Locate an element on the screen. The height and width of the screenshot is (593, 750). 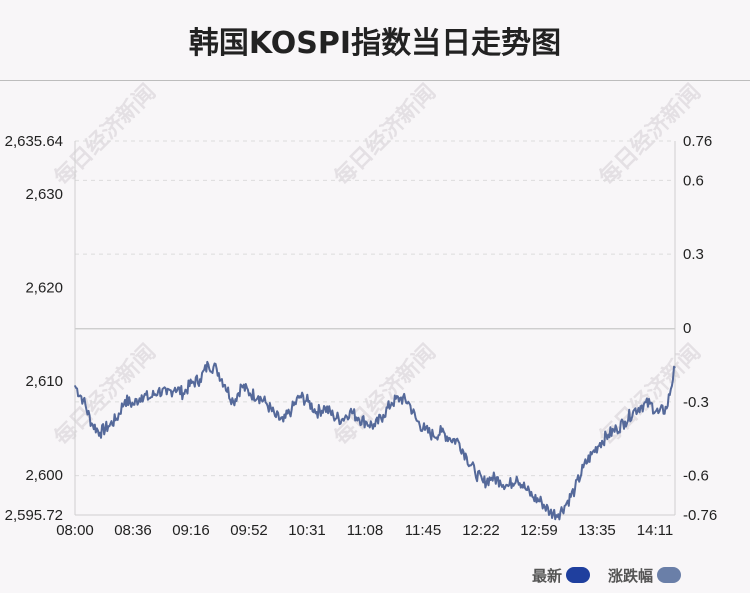
y-right-tick-label: -0.6 is located at coordinates (696, 476).